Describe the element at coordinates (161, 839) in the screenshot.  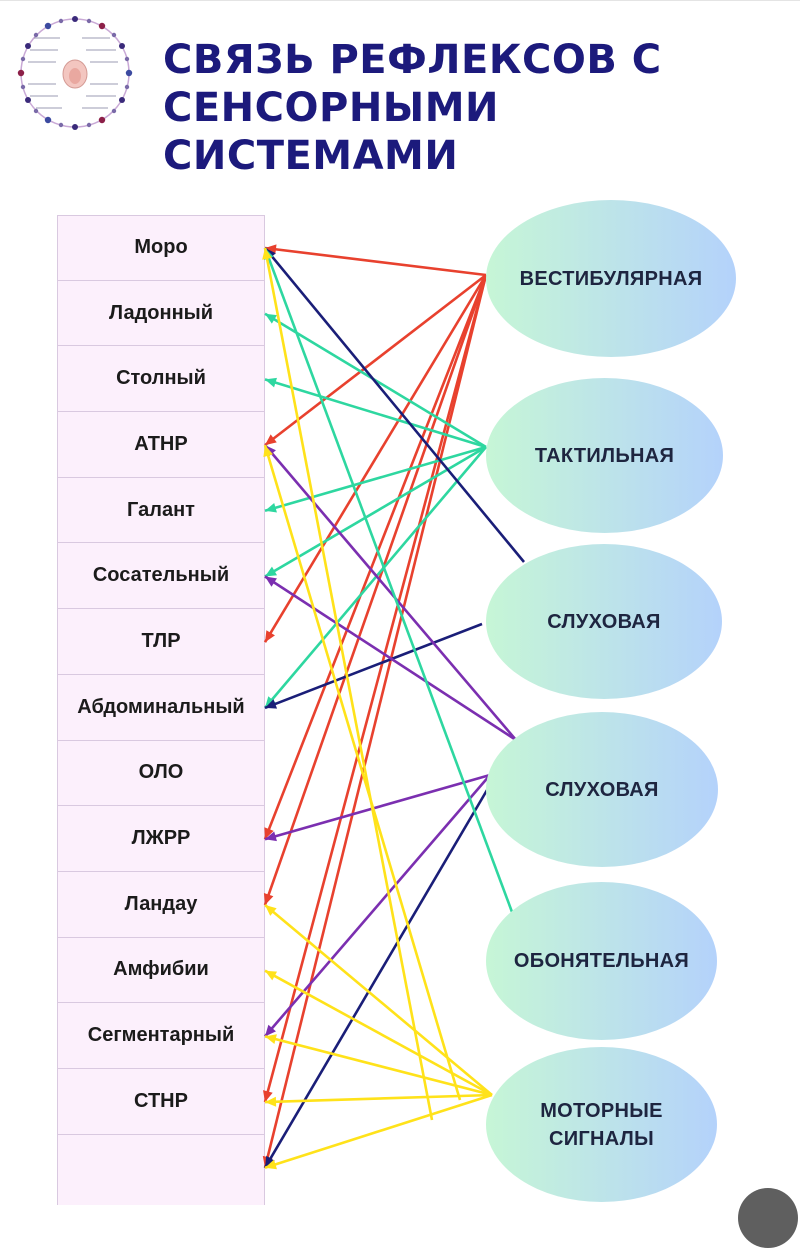
I see `reflex-lzhrr: ЛЖРР` at that location.